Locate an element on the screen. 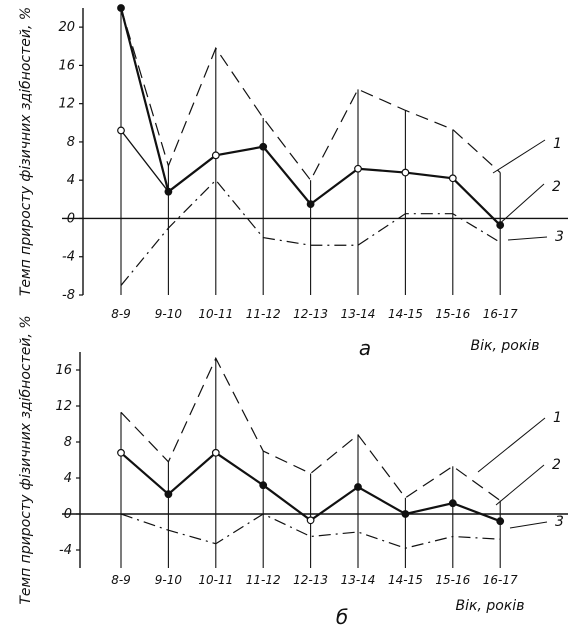  panel-label: б is located at coordinates (342, 617).